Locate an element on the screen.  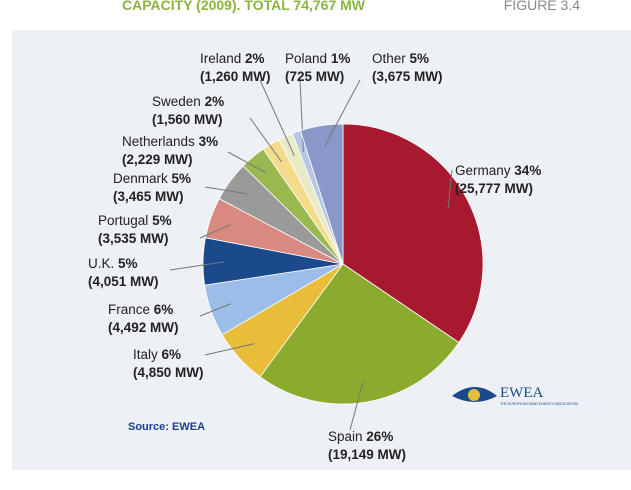
slice-label: Netherlands 3% is located at coordinates (170, 141).